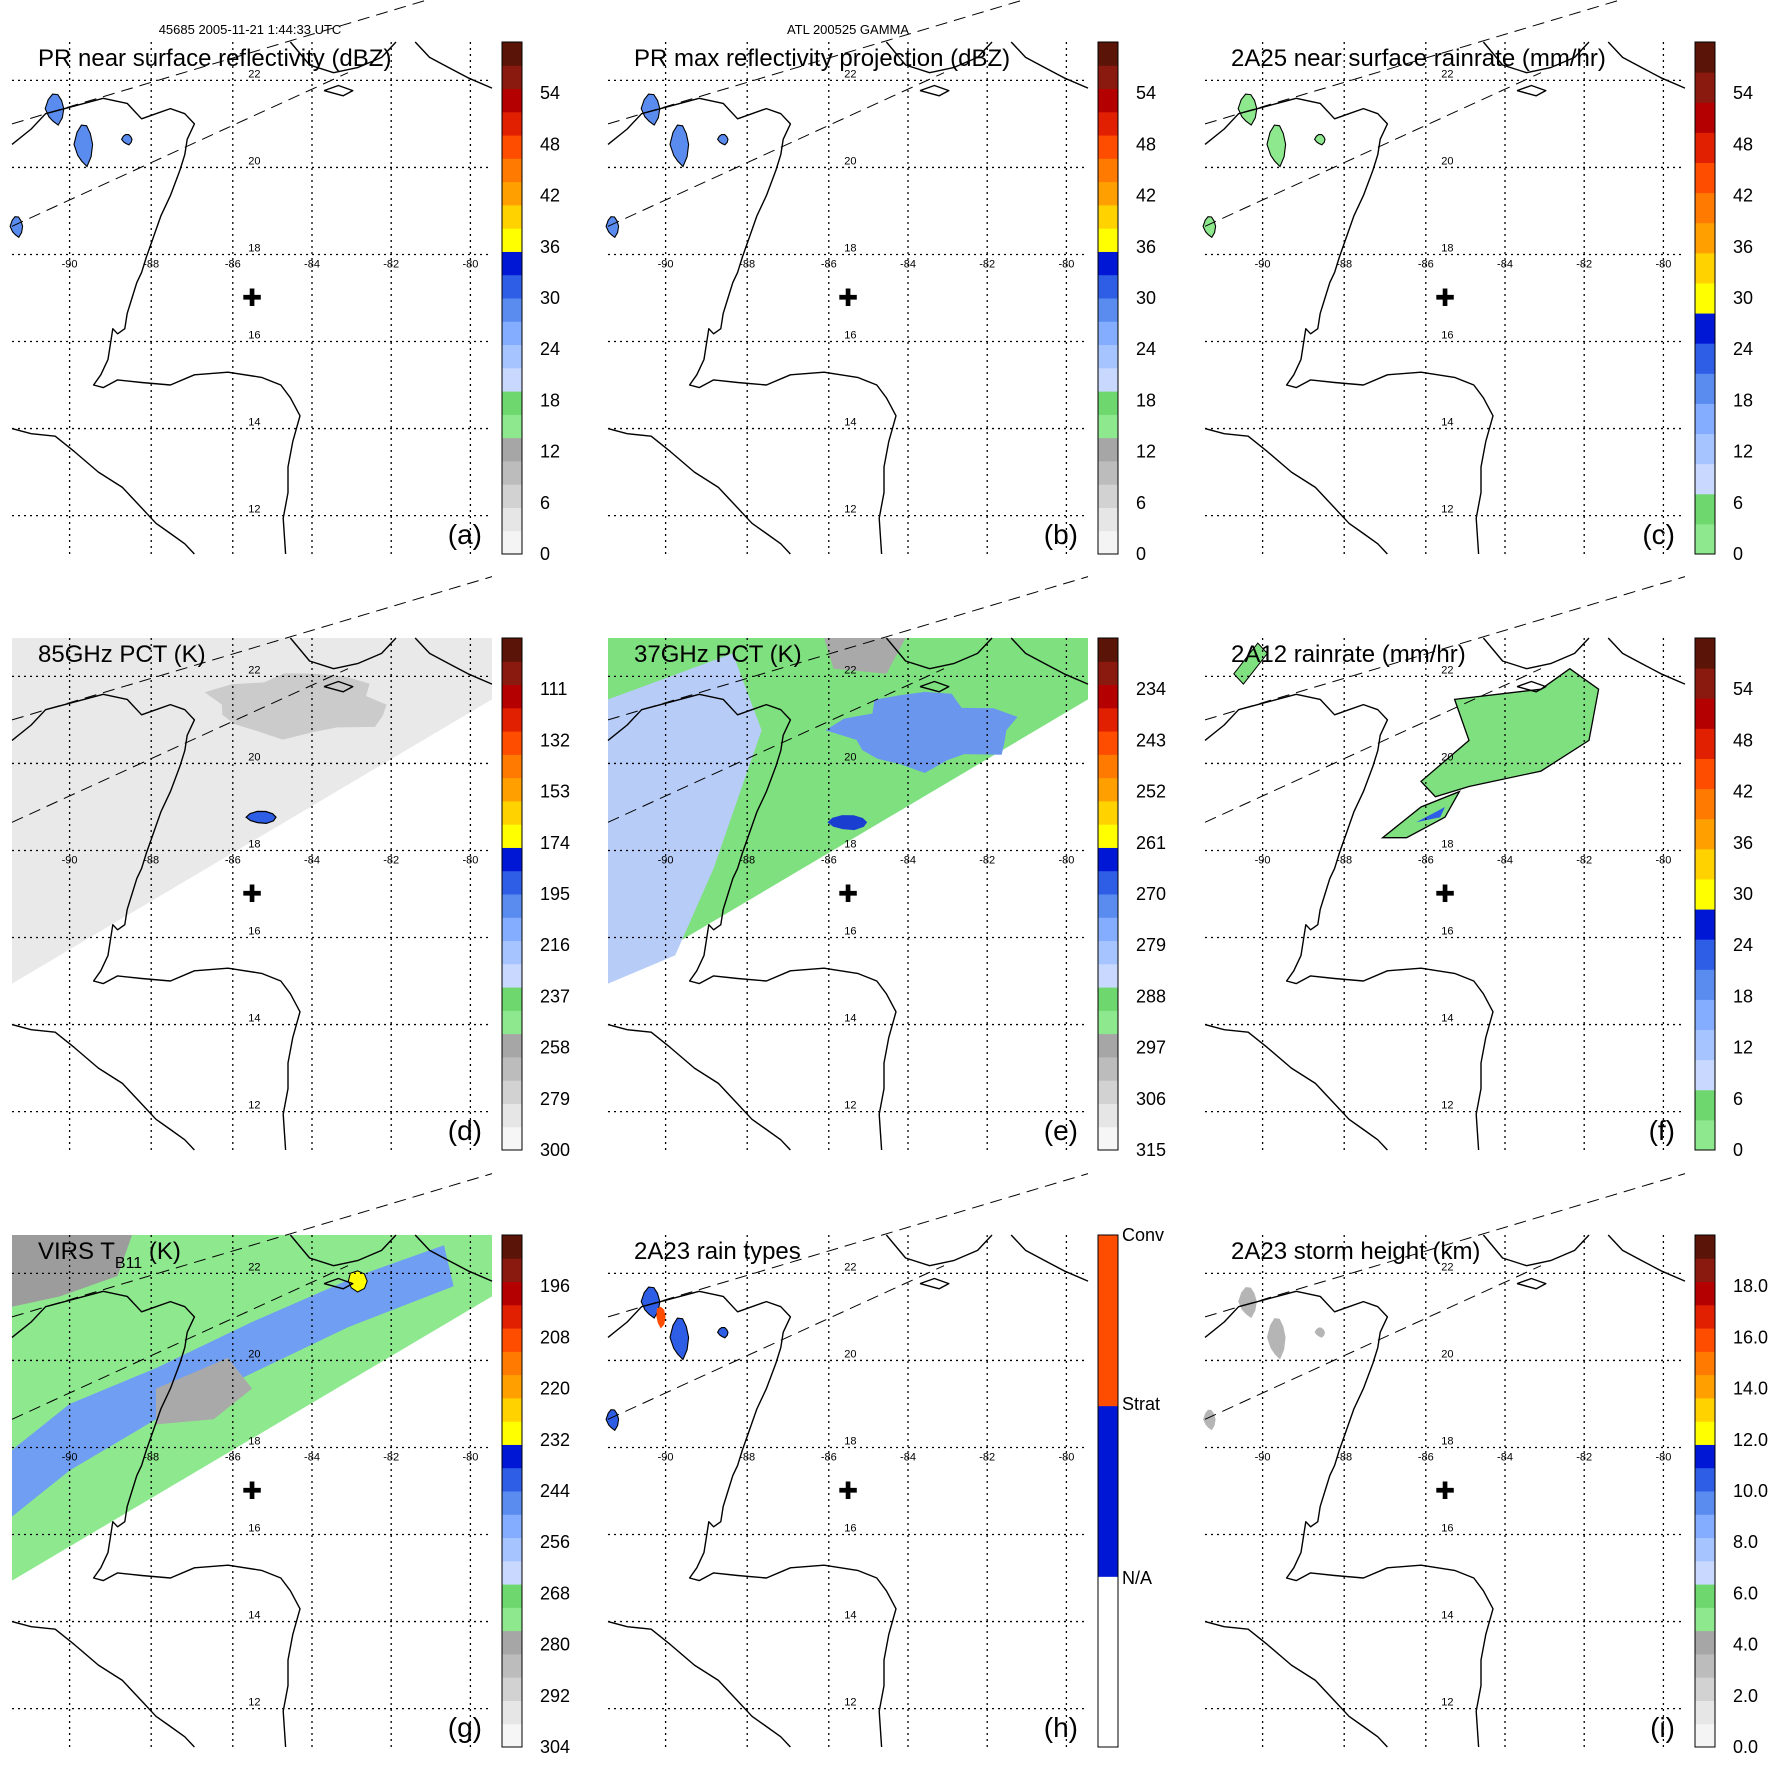 The image size is (1771, 1771). What do you see at coordinates (151, 1457) in the screenshot?
I see `lon-label: -88` at bounding box center [151, 1457].